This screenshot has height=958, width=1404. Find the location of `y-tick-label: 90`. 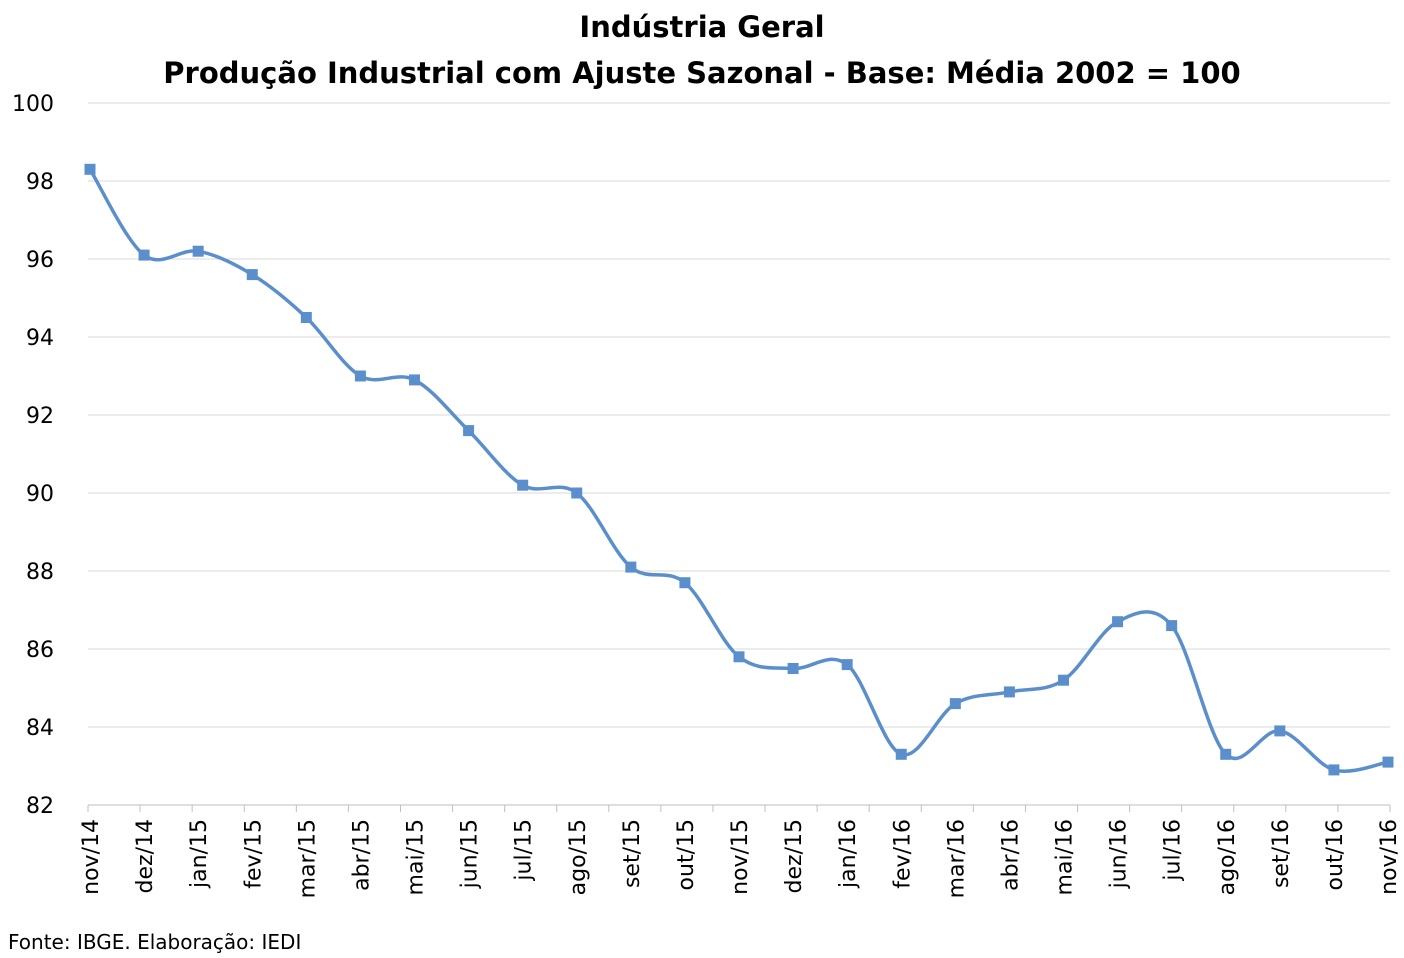

y-tick-label: 90 is located at coordinates (40, 494).